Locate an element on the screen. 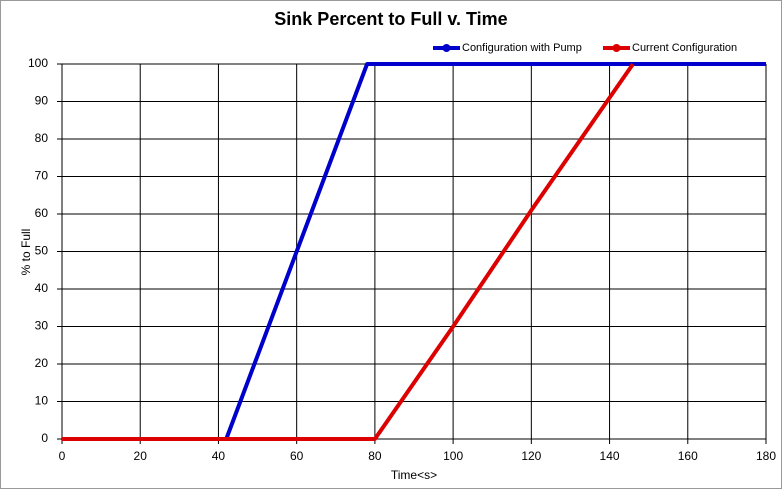 Image resolution: width=782 pixels, height=489 pixels. y-tick-label: 30 is located at coordinates (42, 326).